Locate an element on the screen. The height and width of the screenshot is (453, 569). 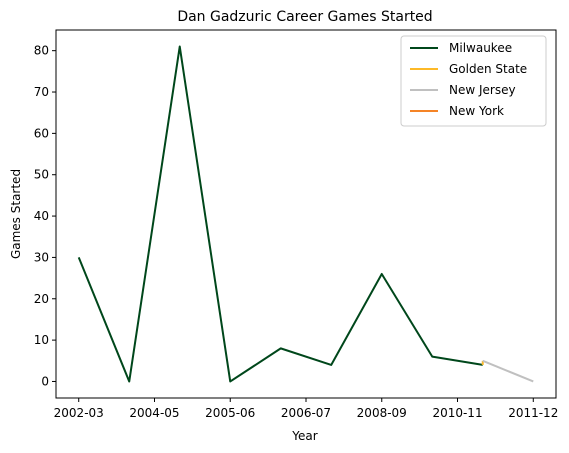
series-line-new-jersey is located at coordinates (508, 371).